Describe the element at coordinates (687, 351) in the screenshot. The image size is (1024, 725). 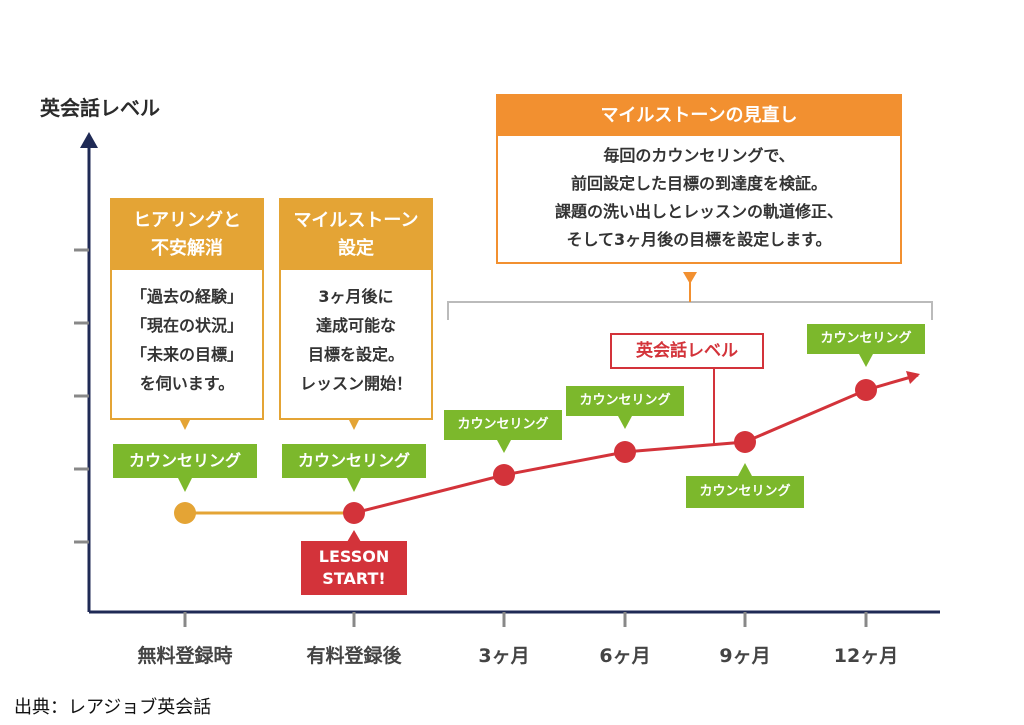
I see `level-label: 英会話レベル` at that location.